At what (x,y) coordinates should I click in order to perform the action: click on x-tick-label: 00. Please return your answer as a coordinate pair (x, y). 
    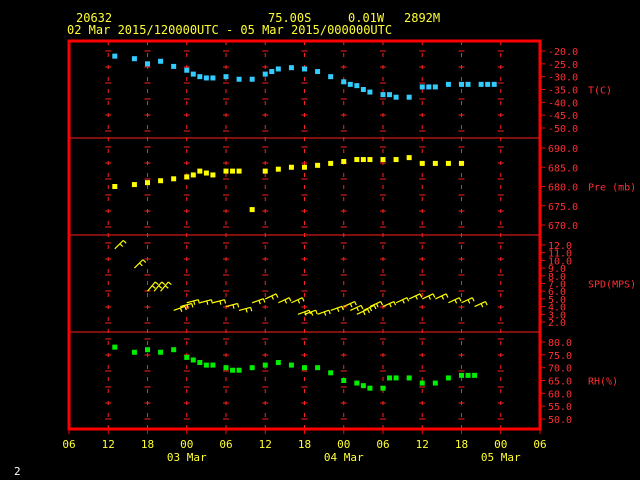
    Looking at the image, I should click on (343, 444).